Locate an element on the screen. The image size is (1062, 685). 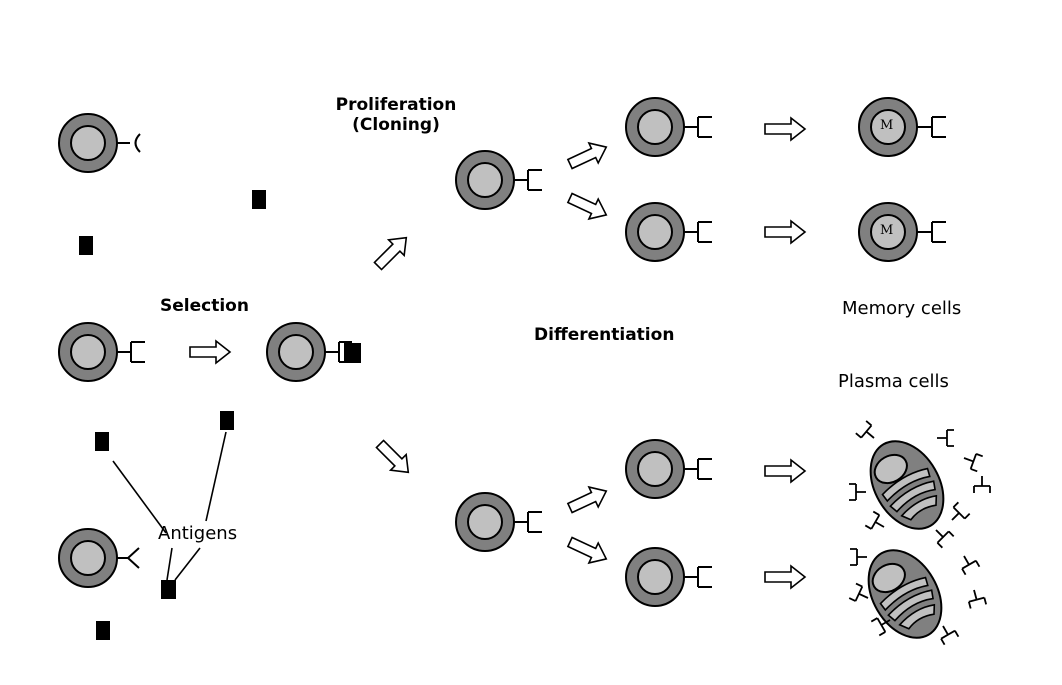
selection-arrow is located at coordinates (210, 352).